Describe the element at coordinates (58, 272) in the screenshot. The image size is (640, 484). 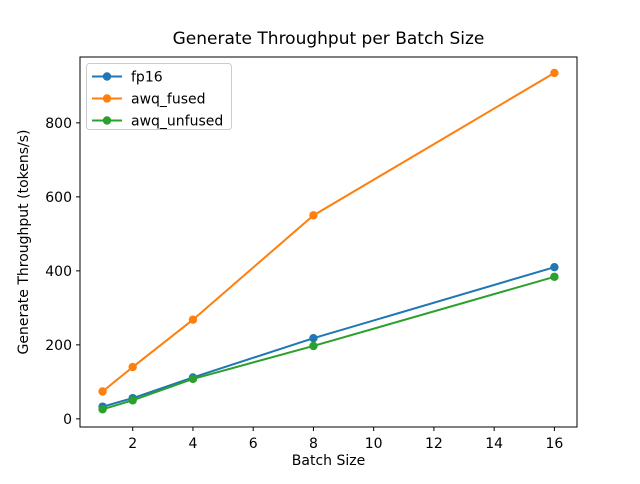
I see `y-tick-label: 400` at that location.